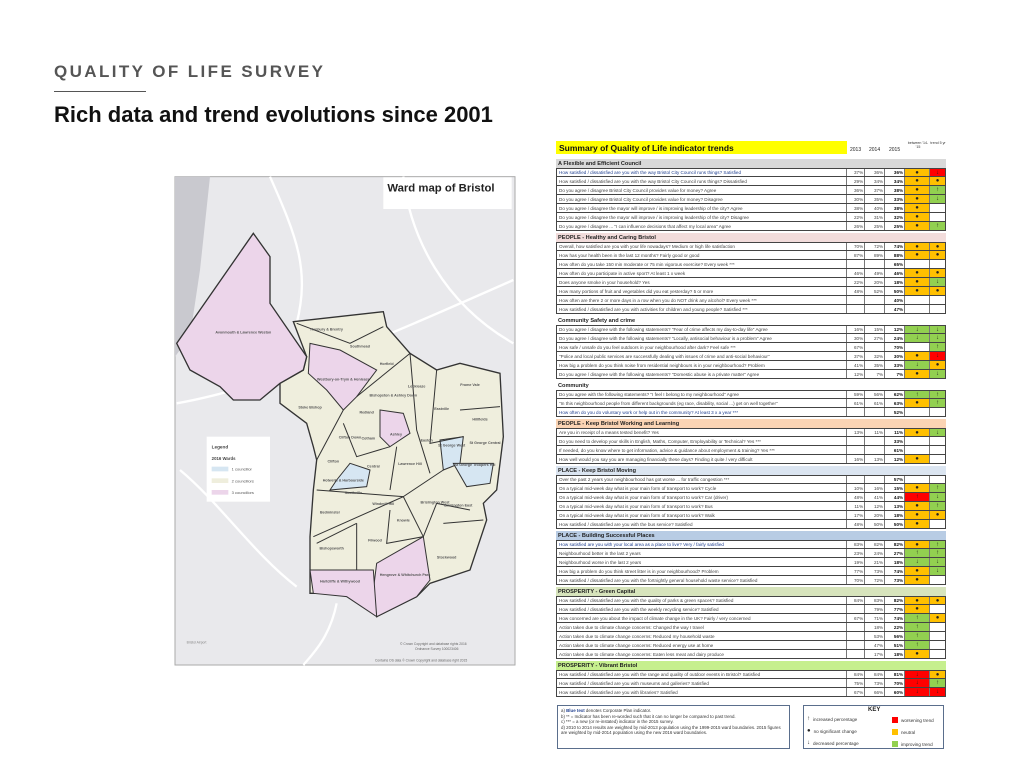  What do you see at coordinates (458, 506) in the screenshot?
I see `ward-label: Brislington East` at bounding box center [458, 506].